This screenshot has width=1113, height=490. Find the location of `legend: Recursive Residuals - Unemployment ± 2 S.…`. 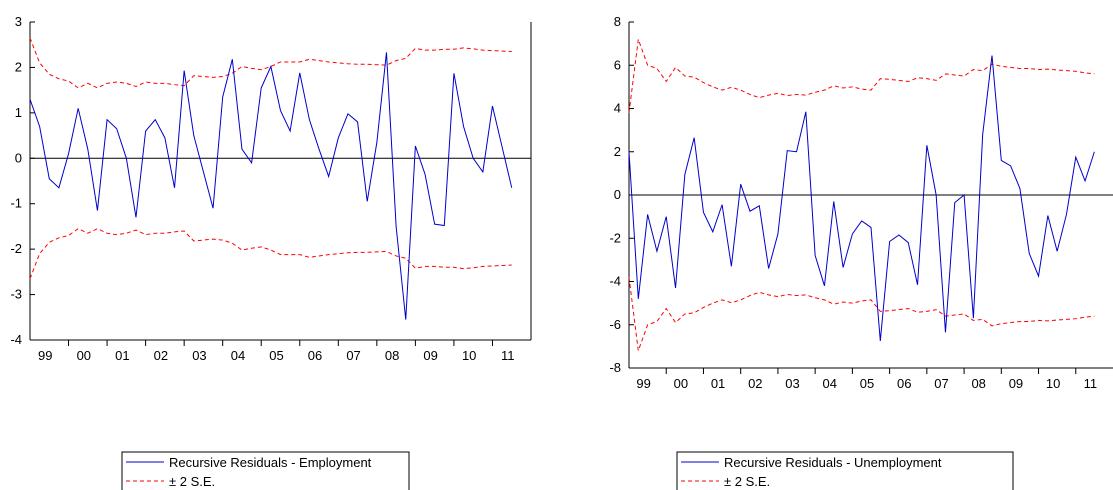

legend: Recursive Residuals - Unemployment ± 2 S.… is located at coordinates (845, 470).